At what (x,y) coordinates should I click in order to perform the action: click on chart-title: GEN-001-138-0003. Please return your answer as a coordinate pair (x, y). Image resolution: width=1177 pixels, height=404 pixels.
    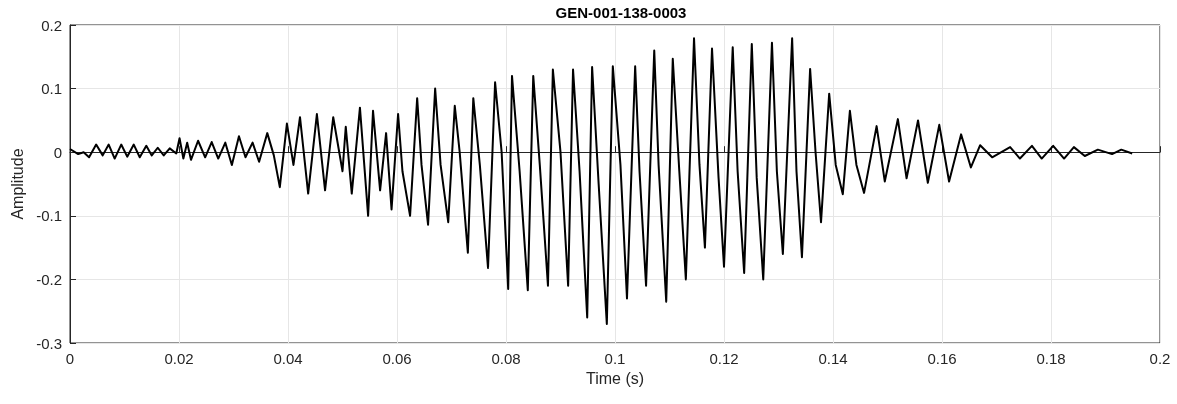
    Looking at the image, I should click on (621, 12).